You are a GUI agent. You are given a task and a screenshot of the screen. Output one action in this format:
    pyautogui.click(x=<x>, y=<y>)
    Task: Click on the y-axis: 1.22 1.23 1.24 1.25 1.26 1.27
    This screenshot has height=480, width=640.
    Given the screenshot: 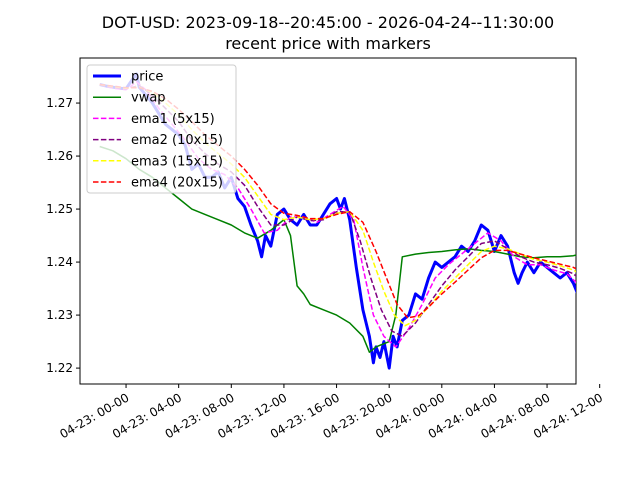 What is the action you would take?
    pyautogui.click(x=63, y=235)
    